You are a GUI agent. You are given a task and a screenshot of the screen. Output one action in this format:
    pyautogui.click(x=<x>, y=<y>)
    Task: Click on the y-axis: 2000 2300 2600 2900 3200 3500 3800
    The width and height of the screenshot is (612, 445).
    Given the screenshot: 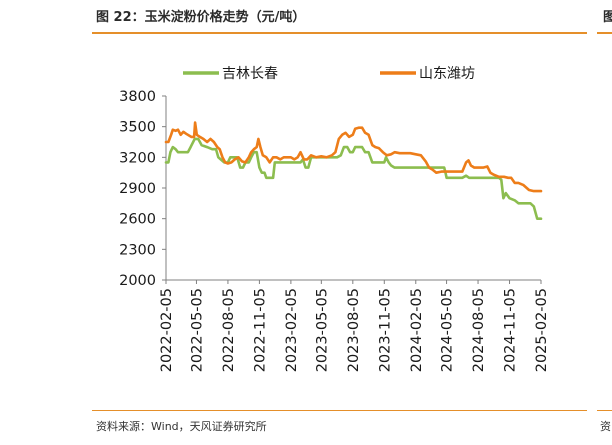 What is the action you would take?
    pyautogui.click(x=143, y=189)
    